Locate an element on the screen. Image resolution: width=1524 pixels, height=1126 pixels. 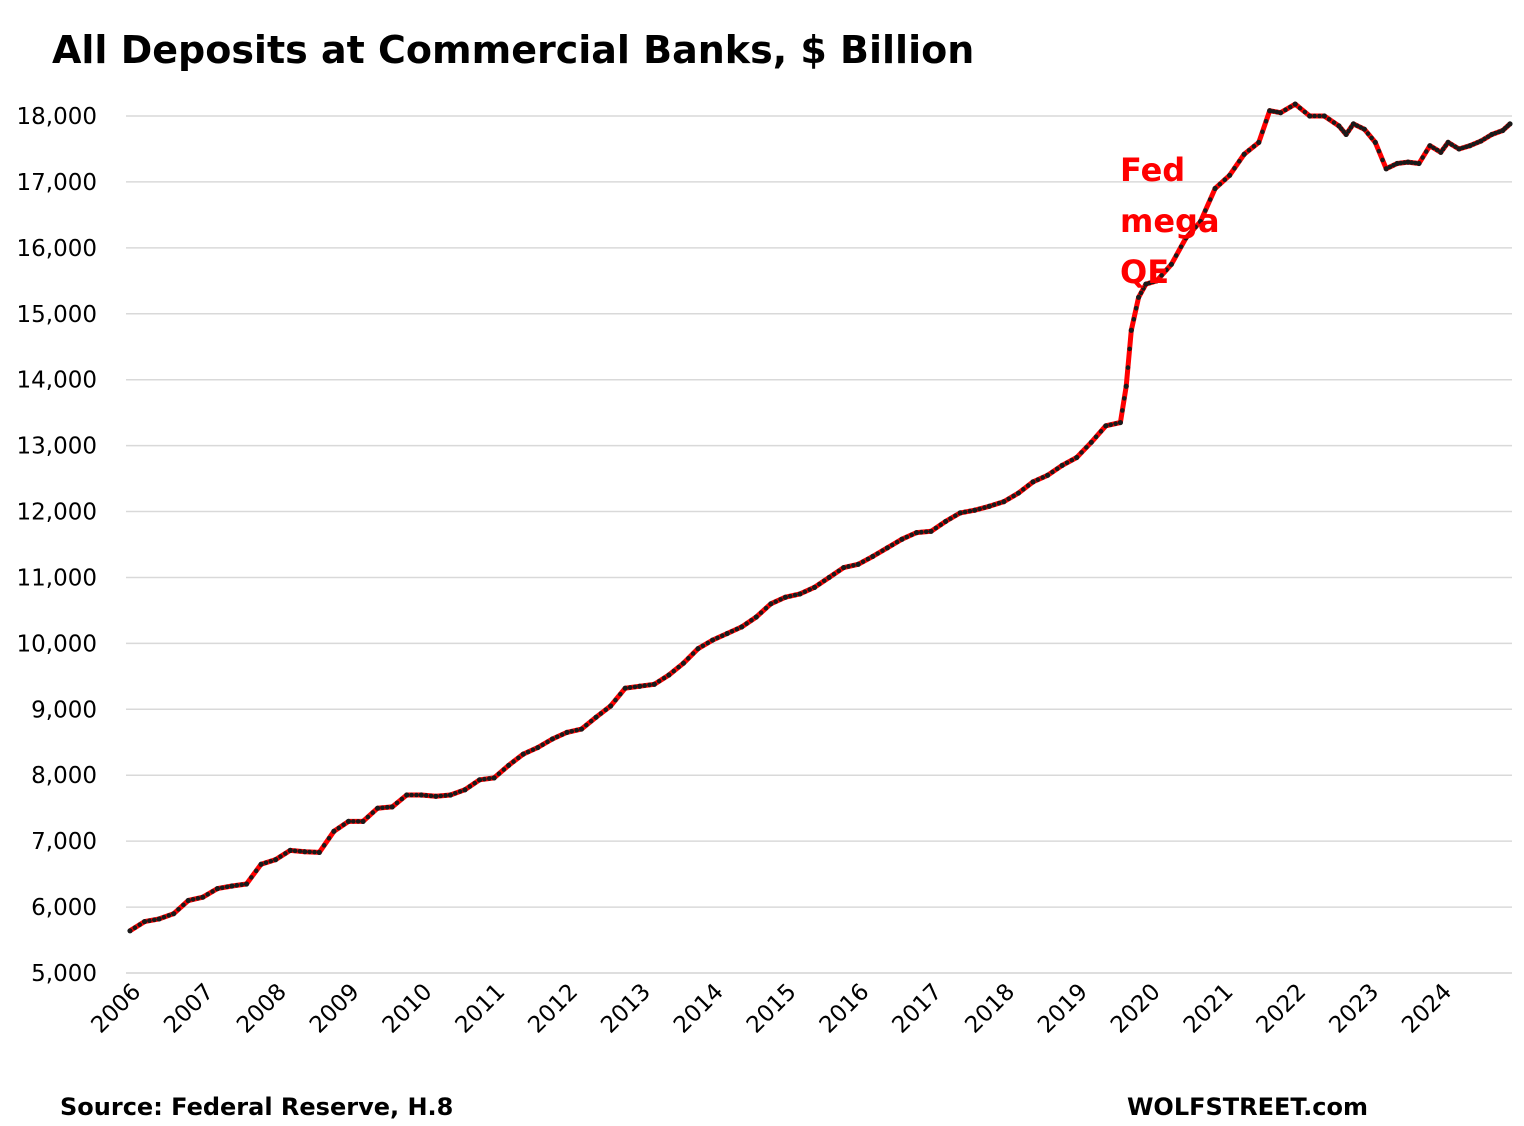
y-tick-label: 7,000 is located at coordinates (64, 842).